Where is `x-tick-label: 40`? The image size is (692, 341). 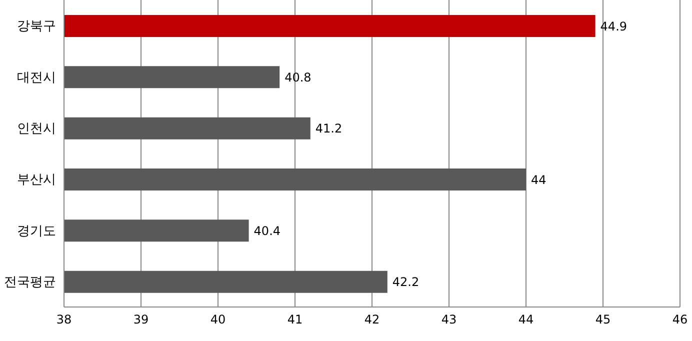
x-tick-label: 40 is located at coordinates (218, 319).